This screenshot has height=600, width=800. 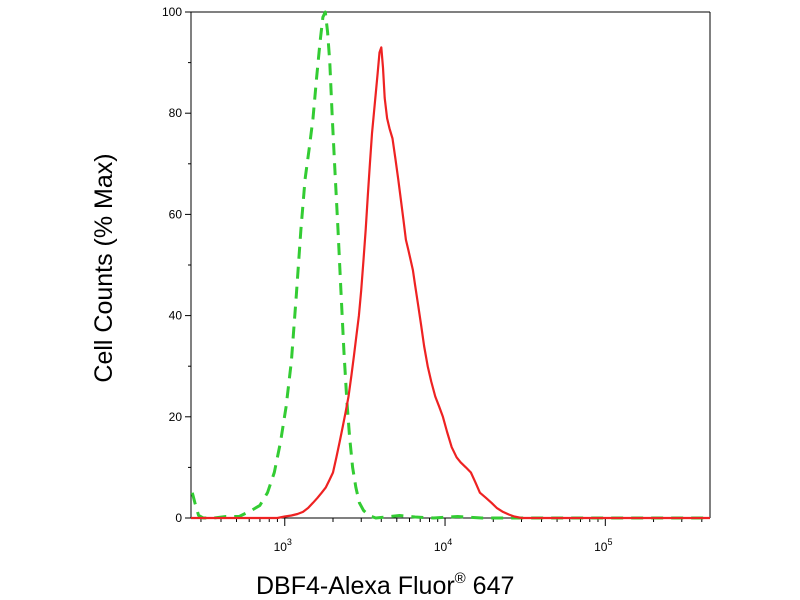 What do you see at coordinates (449, 542) in the screenshot?
I see `x-tick-exponent: 4` at bounding box center [449, 542].